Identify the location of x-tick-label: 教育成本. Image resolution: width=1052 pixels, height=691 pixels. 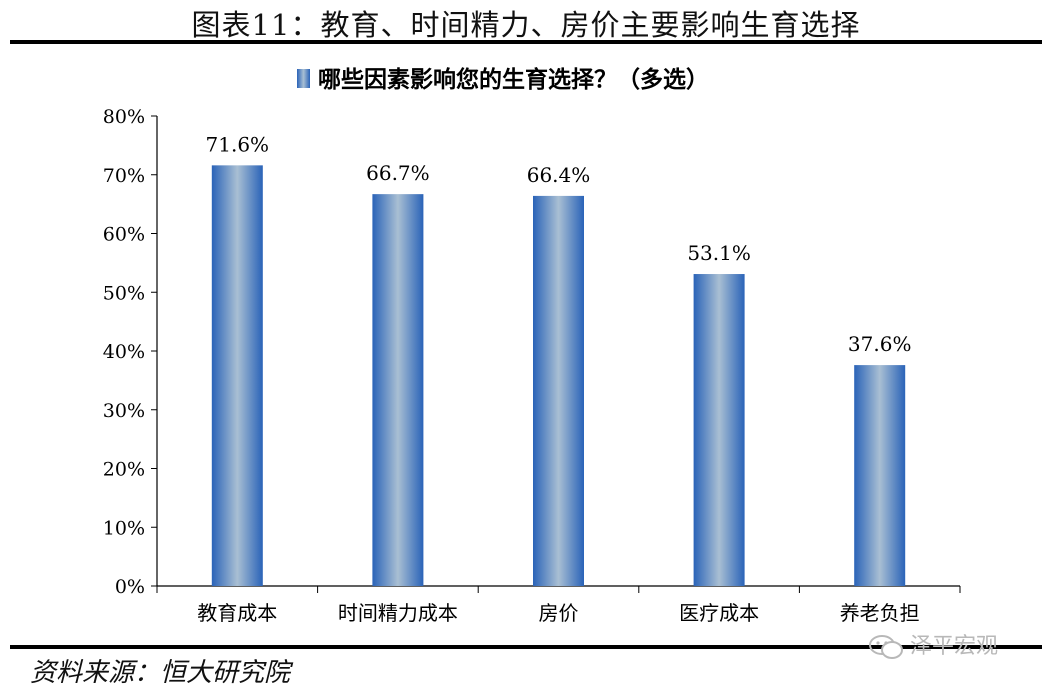
(237, 613).